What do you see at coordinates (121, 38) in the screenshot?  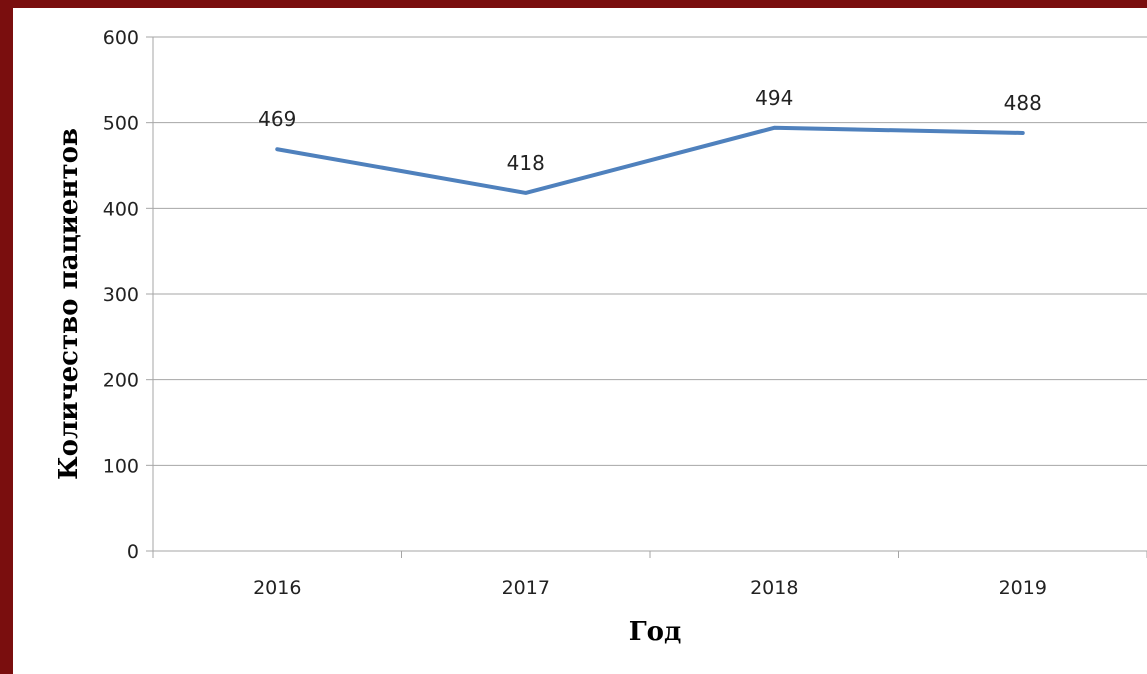 I see `y-tick-label: 600` at bounding box center [121, 38].